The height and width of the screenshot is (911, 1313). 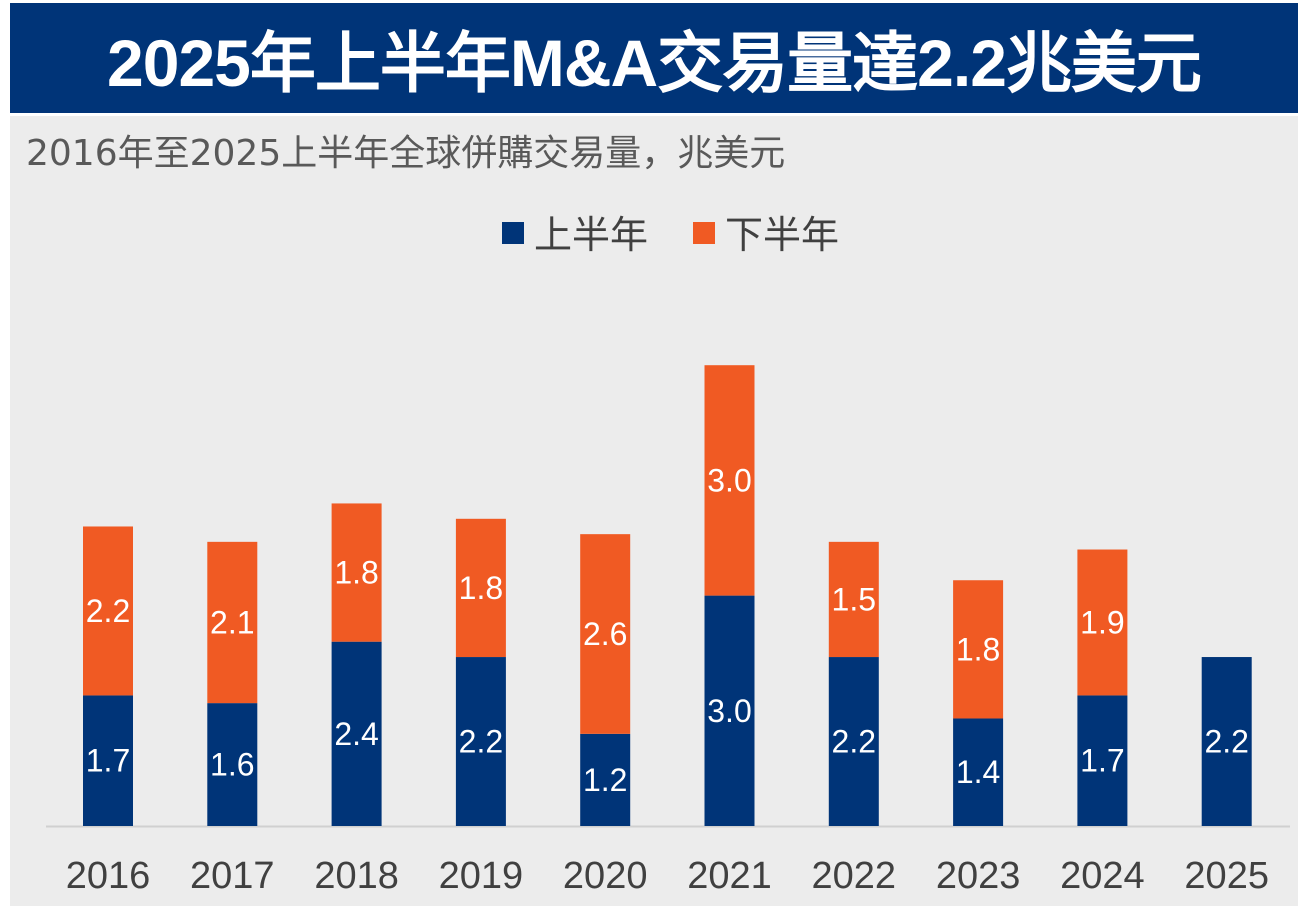 What do you see at coordinates (591, 235) in the screenshot?
I see `legend-label-h1: 上半年` at bounding box center [591, 235].